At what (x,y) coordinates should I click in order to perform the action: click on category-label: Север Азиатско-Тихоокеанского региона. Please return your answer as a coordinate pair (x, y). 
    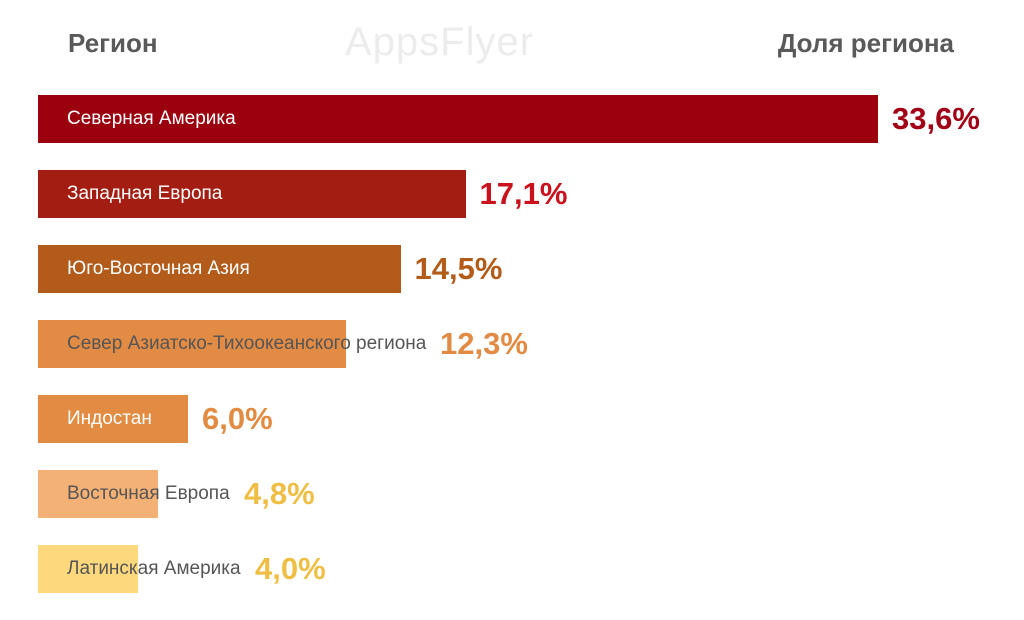
    Looking at the image, I should click on (247, 344).